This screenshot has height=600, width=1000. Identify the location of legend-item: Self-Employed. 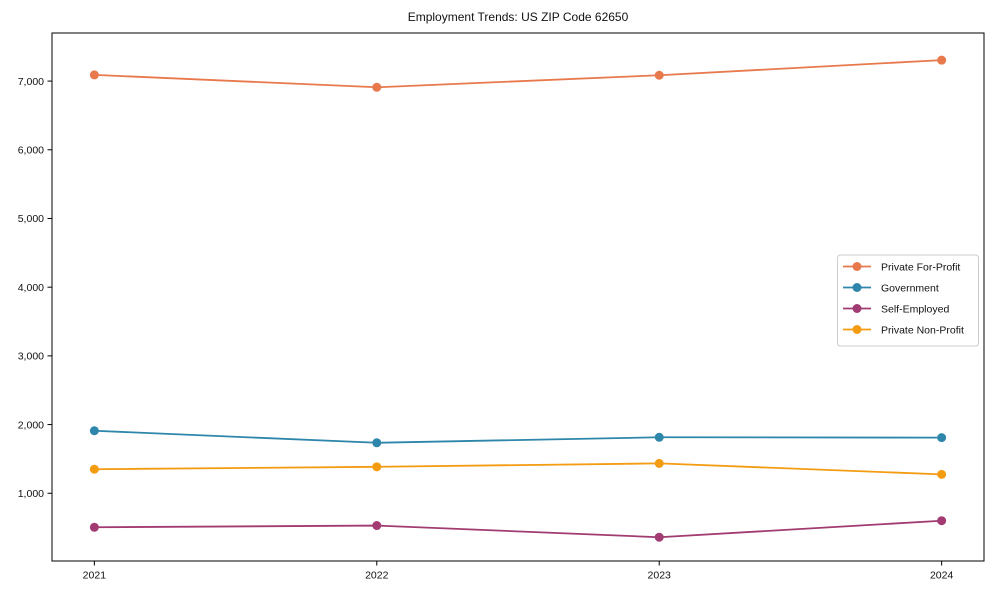
(896, 309).